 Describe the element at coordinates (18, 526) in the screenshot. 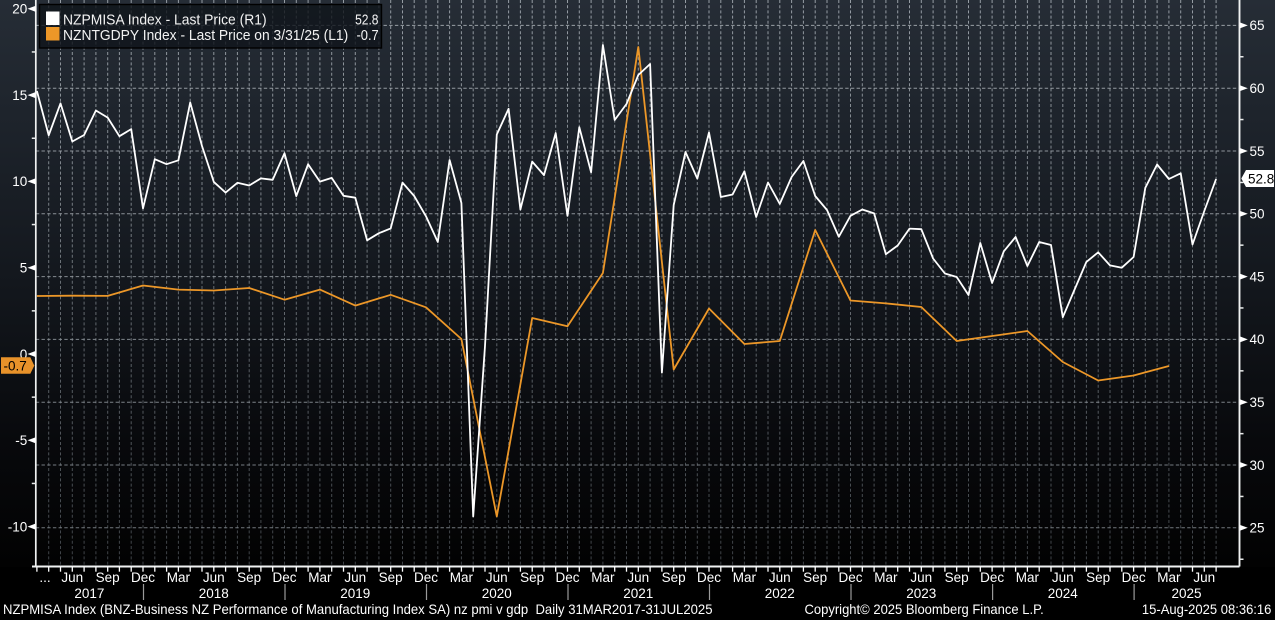

I see `svg-text: -10` at that location.